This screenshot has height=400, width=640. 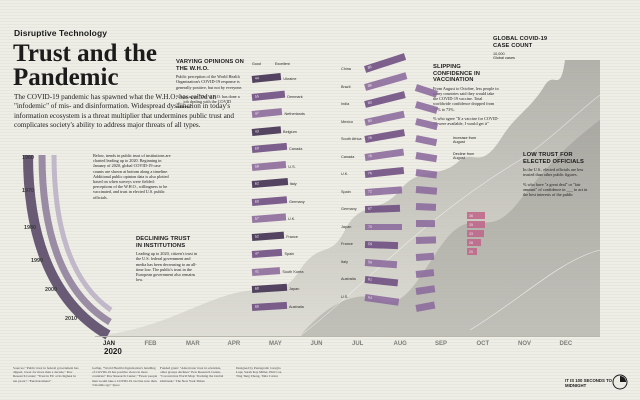 What do you see at coordinates (296, 149) in the screenshot?
I see `who-country-label: Canada` at bounding box center [296, 149].